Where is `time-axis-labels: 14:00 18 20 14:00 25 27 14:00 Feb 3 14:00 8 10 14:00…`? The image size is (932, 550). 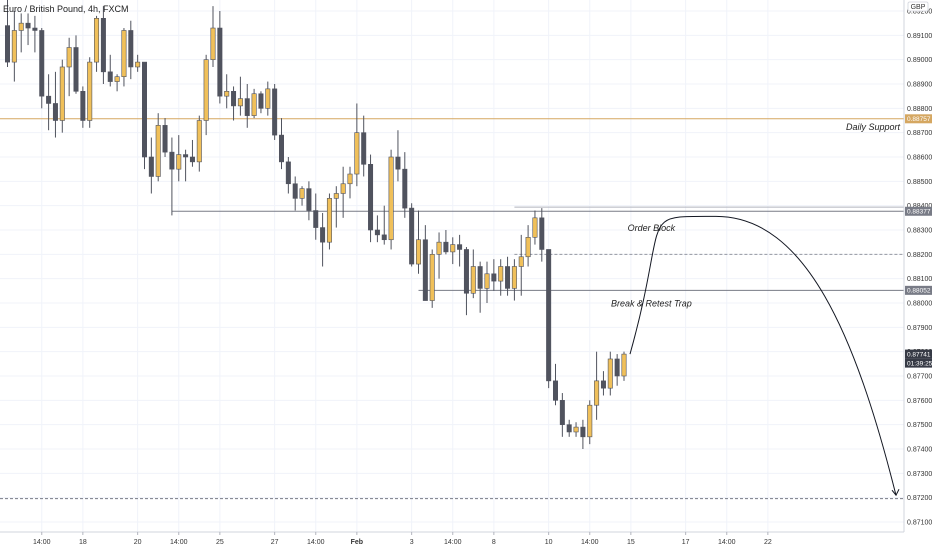 time-axis-labels: 14:00 18 20 14:00 25 27 14:00 Feb 3 14:00 8 10 14:00… is located at coordinates (402, 539).